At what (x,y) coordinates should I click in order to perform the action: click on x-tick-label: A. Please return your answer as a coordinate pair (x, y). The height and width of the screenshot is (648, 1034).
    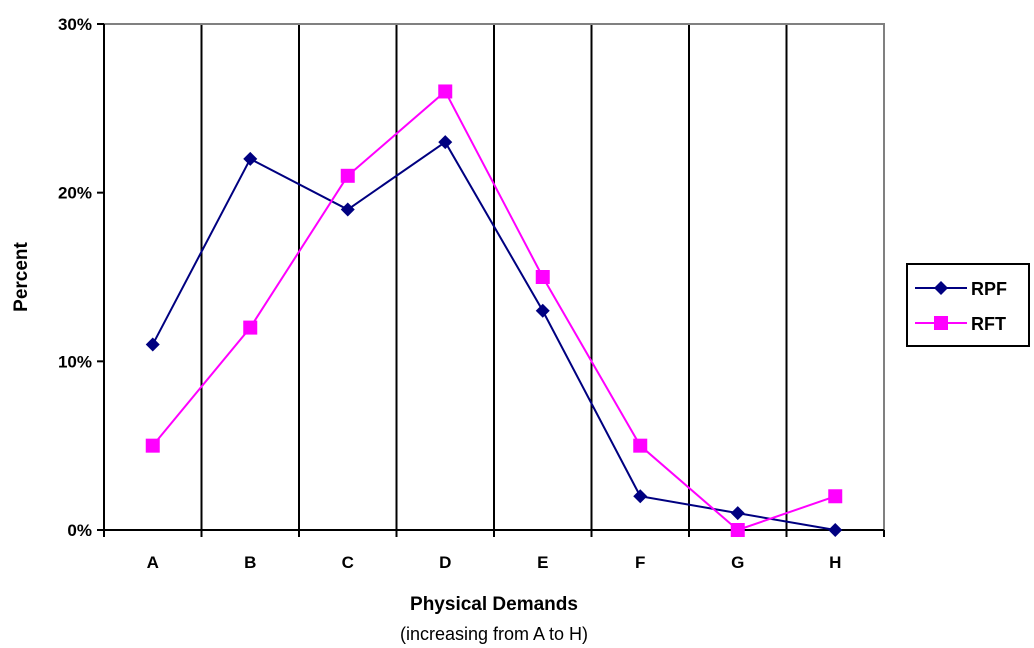
    Looking at the image, I should click on (153, 562).